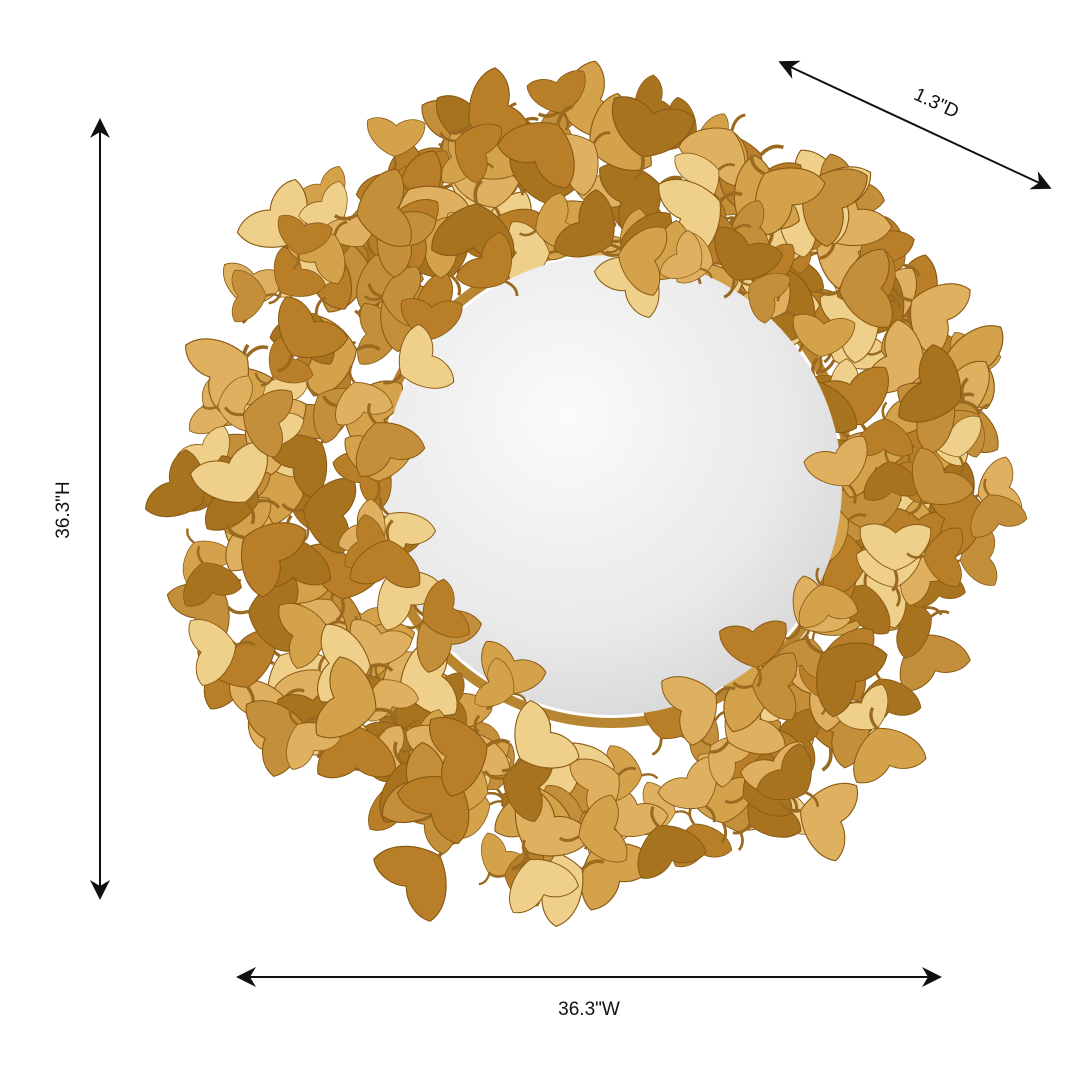 The width and height of the screenshot is (1086, 1080). I want to click on height-label: 36.3"H, so click(63, 510).